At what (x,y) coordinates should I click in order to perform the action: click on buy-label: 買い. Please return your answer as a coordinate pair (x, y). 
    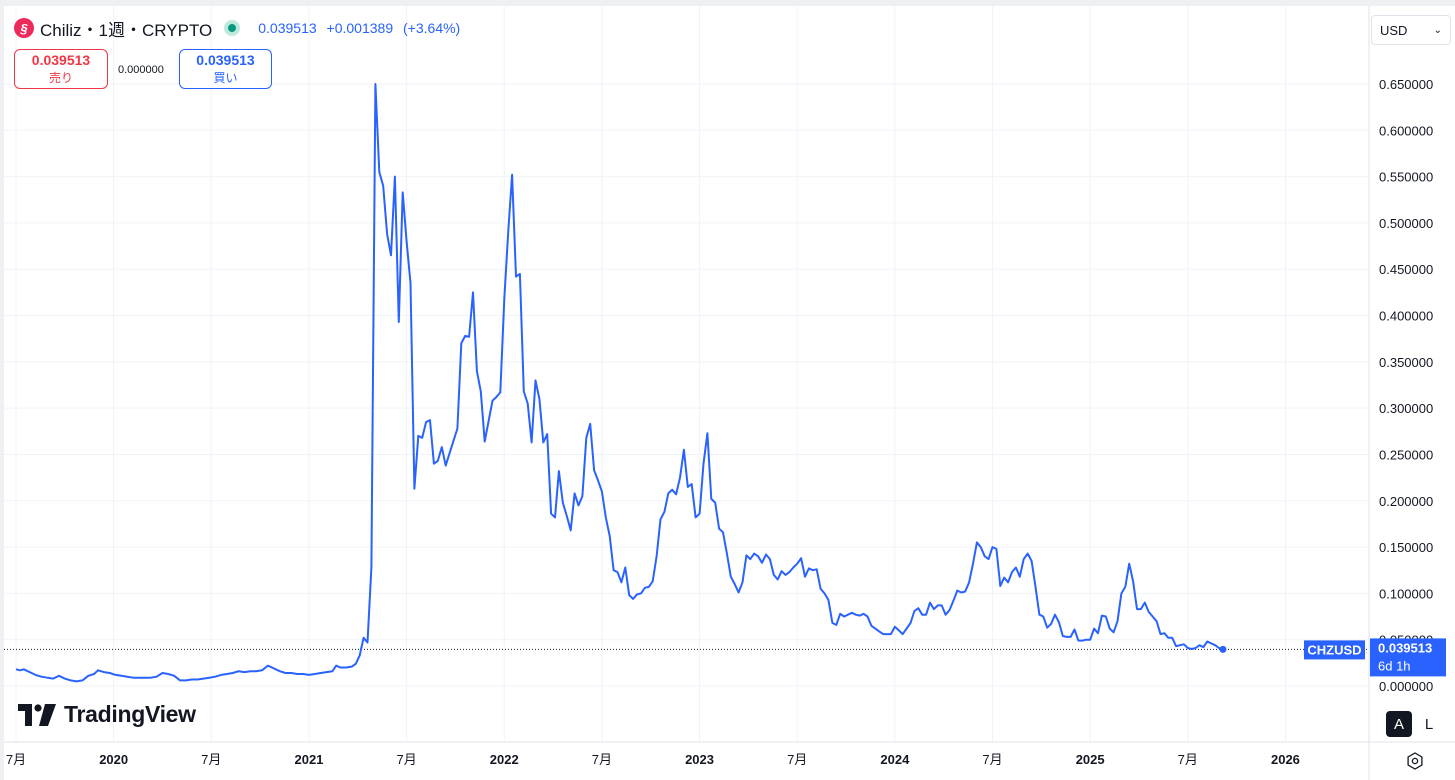
    Looking at the image, I should click on (225, 78).